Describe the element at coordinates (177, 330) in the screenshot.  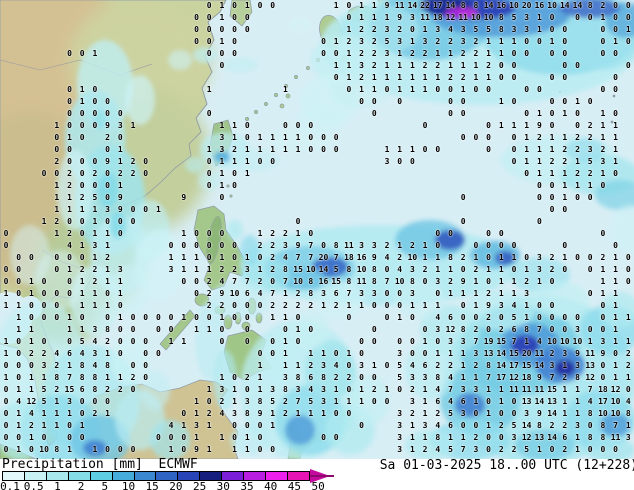
I see `palawan-island` at that location.